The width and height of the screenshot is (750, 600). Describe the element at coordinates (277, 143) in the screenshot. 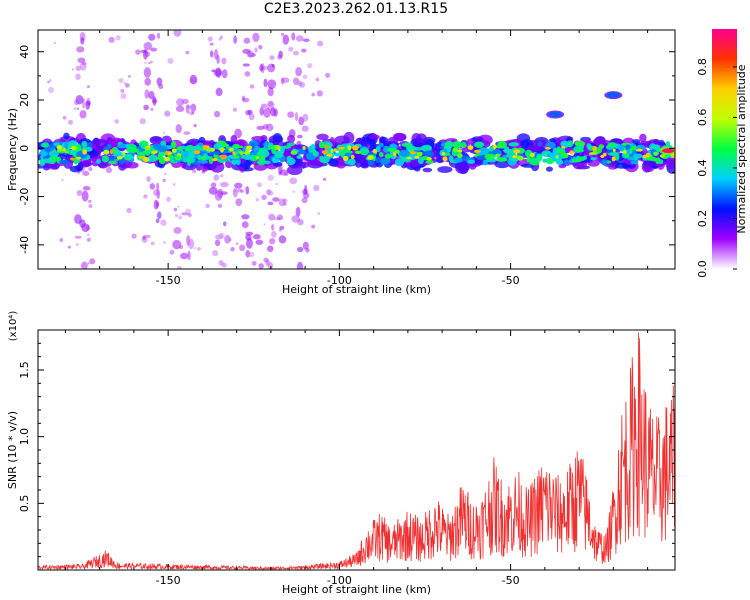

I see `noise-column` at that location.